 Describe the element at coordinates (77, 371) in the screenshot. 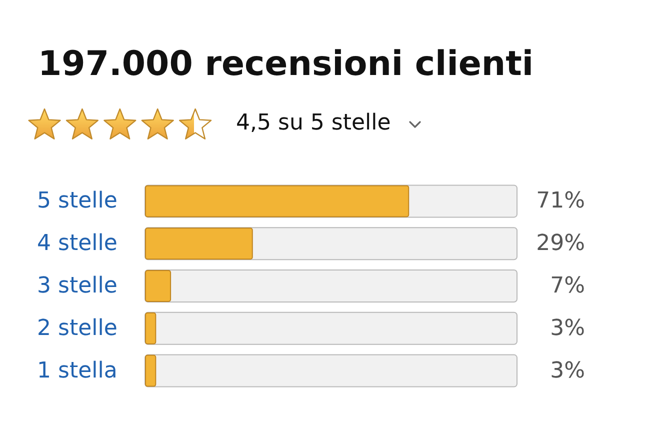

I see `y-tick-label: 1 stella` at that location.